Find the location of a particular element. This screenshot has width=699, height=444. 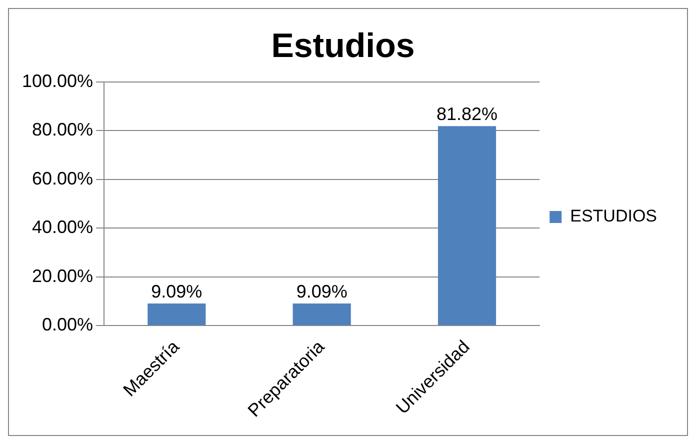

y-tick-label: 100.00% is located at coordinates (58, 80).